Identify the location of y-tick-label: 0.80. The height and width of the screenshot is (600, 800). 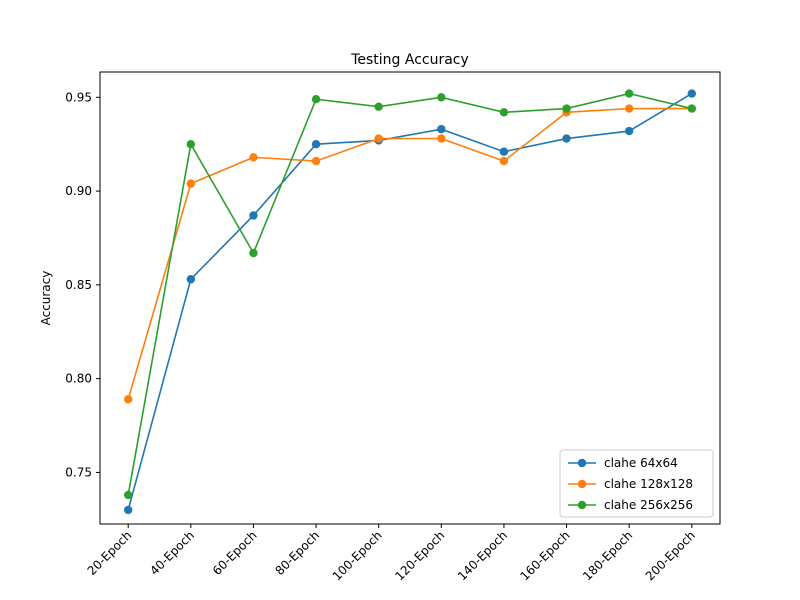
(78, 379).